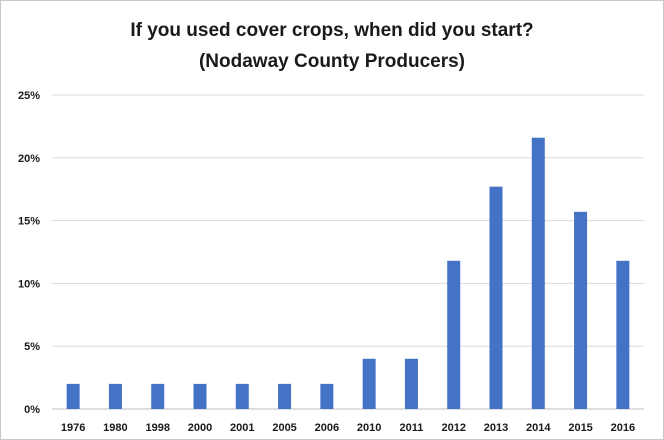 The width and height of the screenshot is (664, 440). What do you see at coordinates (29, 159) in the screenshot?
I see `y-tick-label: 20%` at bounding box center [29, 159].